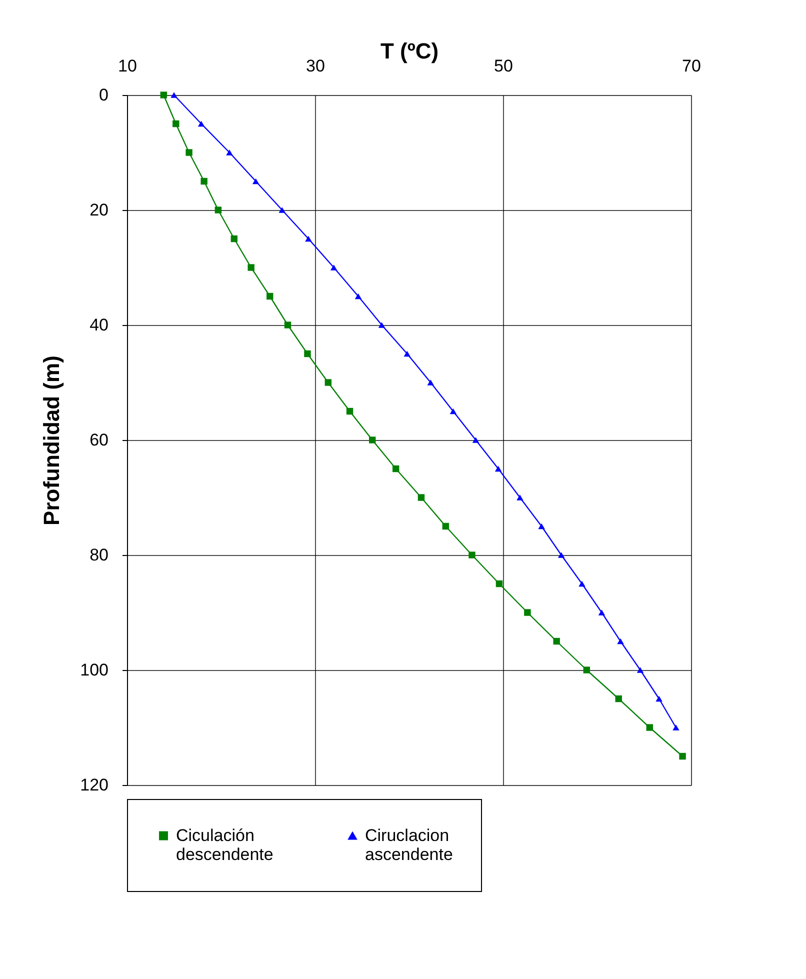 This screenshot has width=806, height=979. What do you see at coordinates (103, 95) in the screenshot?
I see `y-tick-label: 0` at bounding box center [103, 95].